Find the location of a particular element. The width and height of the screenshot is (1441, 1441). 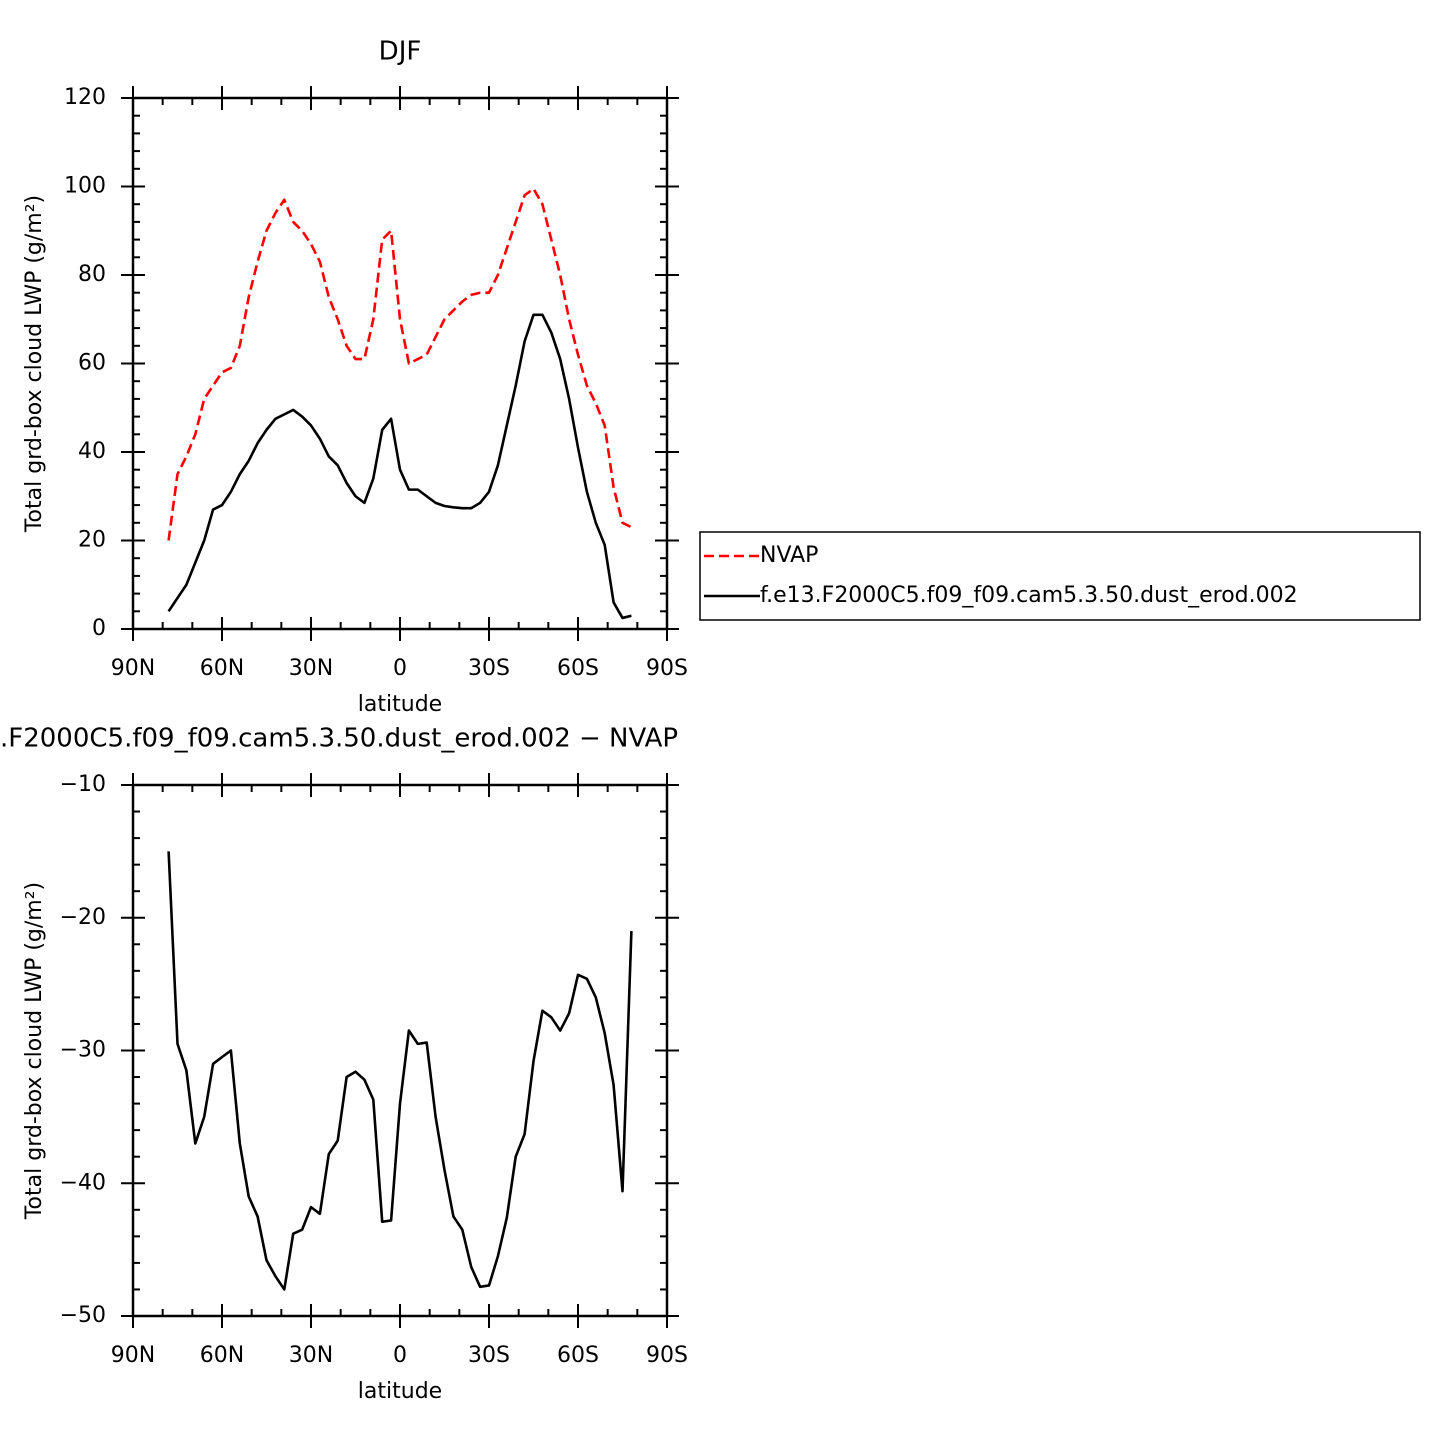

y-tick-label: −10 is located at coordinates (83, 784).